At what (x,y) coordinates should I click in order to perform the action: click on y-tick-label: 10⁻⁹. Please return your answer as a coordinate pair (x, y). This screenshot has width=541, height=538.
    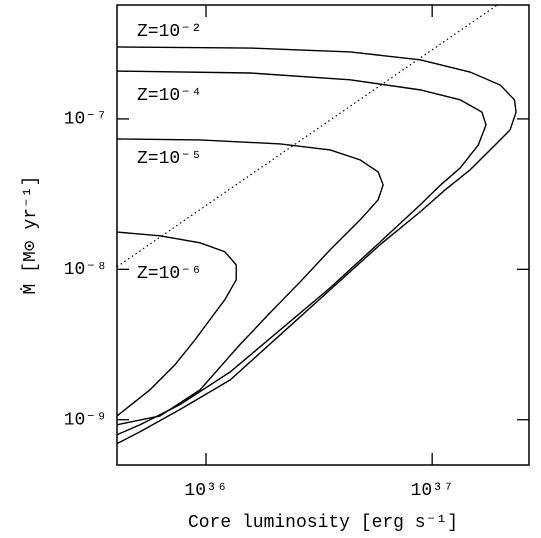
    Looking at the image, I should click on (85, 420).